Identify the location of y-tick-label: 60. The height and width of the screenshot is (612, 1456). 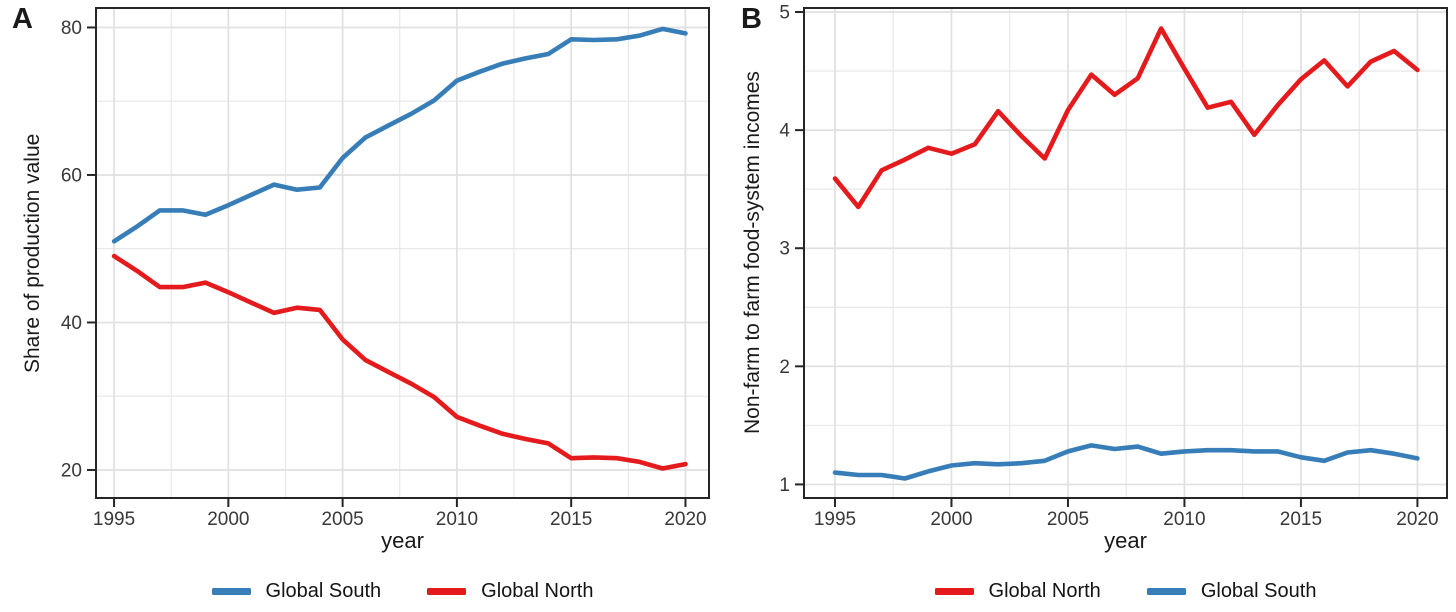
(71, 175).